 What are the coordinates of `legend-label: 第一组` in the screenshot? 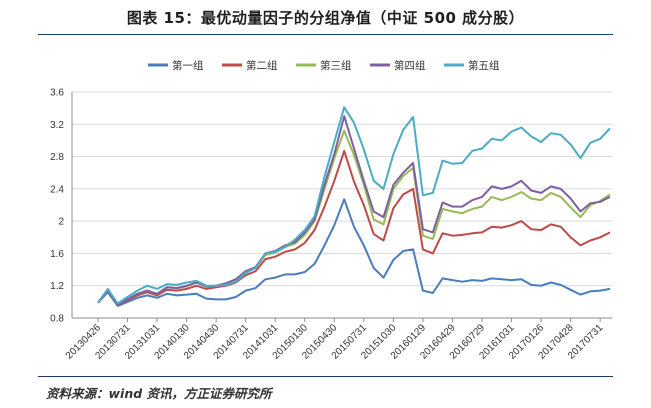 It's located at (188, 65).